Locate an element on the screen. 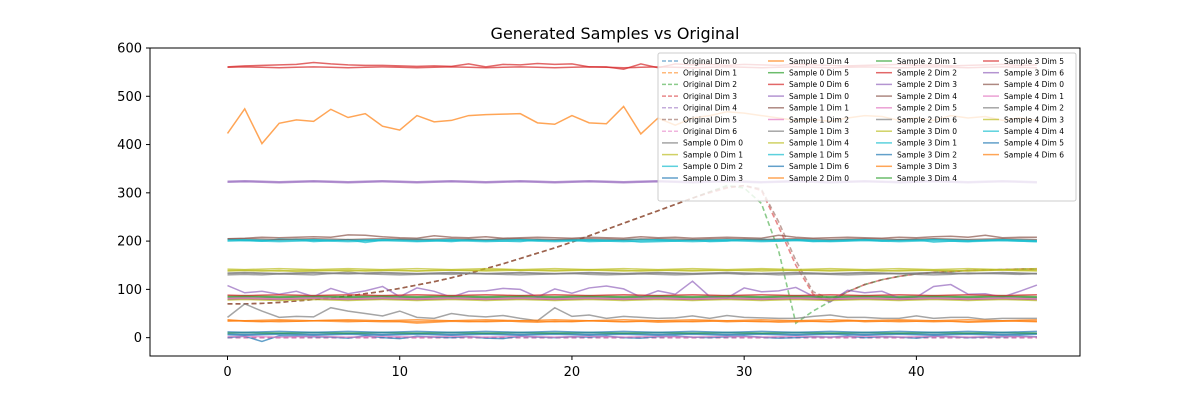 The height and width of the screenshot is (400, 1200). x-tick-label: 0 is located at coordinates (227, 372).